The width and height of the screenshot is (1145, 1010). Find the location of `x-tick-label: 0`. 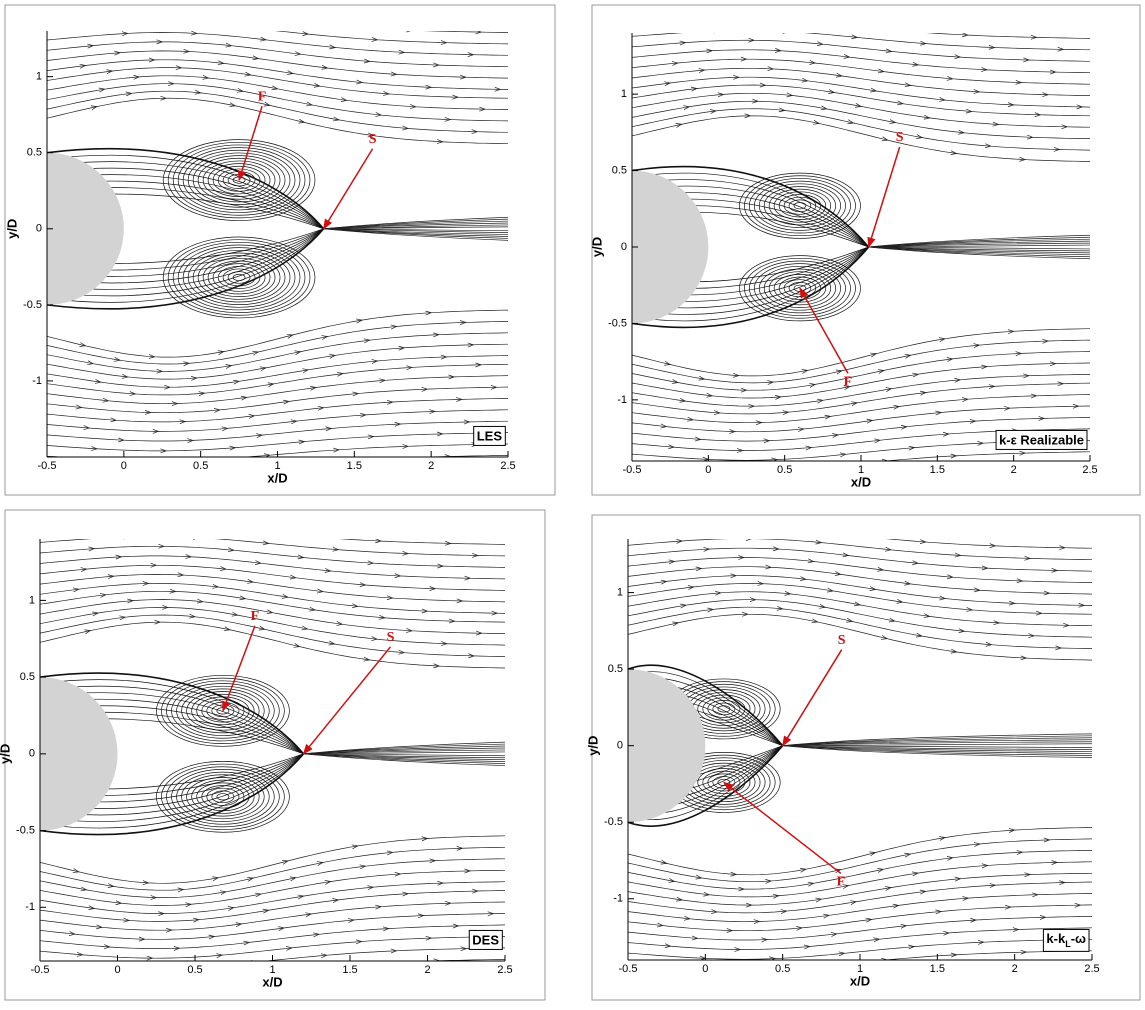

x-tick-label: 0 is located at coordinates (124, 466).